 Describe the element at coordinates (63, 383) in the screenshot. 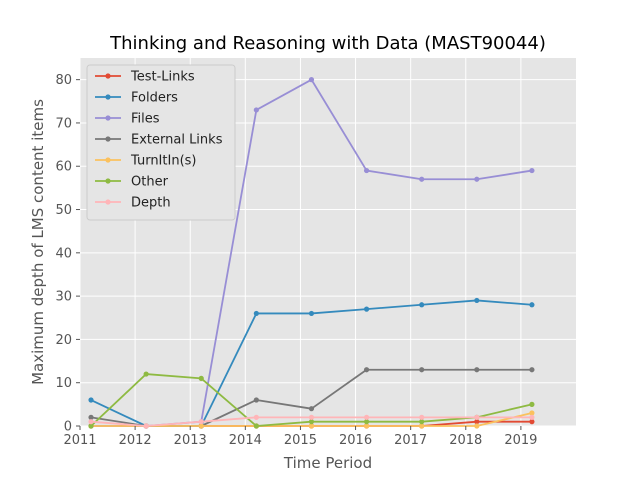

I see `y-tick-label: 10` at that location.